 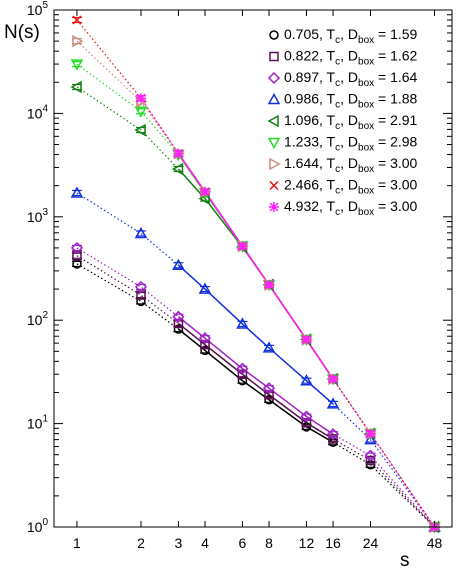 I want to click on legend-entry: 2.466, Tc, Dbox = 3.00, so click(x=351, y=187).